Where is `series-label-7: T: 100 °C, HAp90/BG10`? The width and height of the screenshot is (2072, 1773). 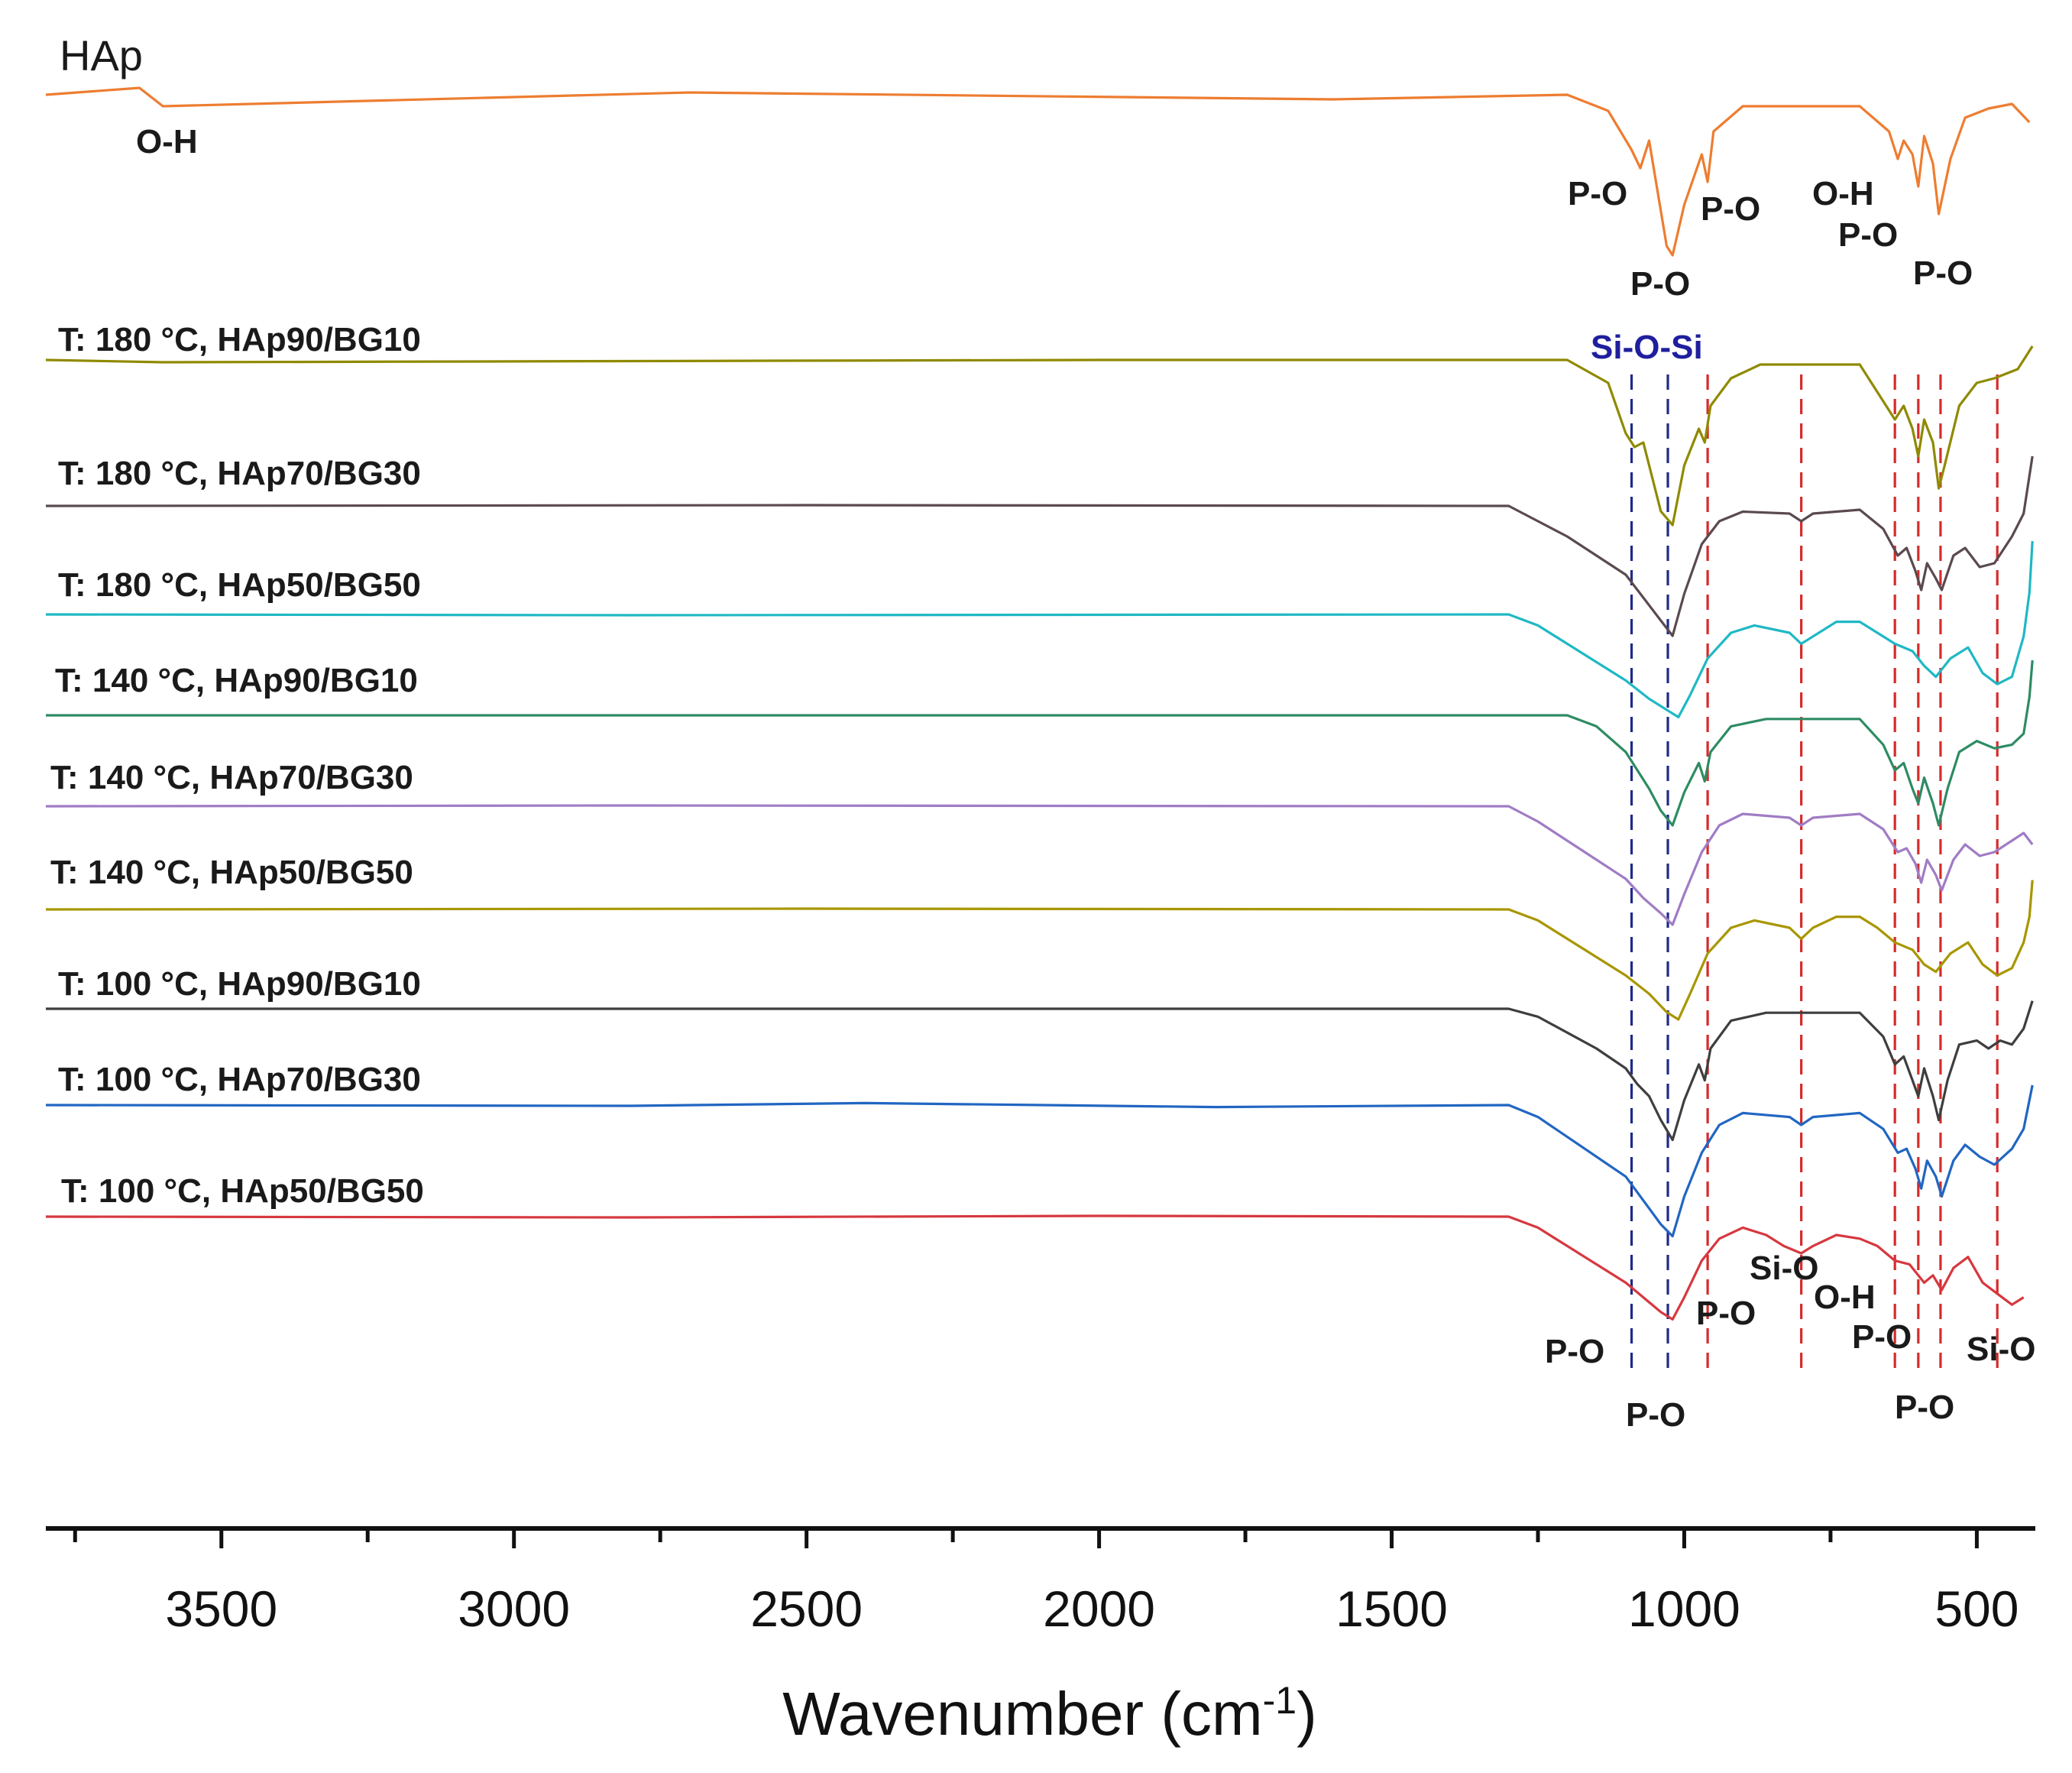
series-label-7: T: 100 °C, HAp90/BG10 is located at coordinates (239, 984).